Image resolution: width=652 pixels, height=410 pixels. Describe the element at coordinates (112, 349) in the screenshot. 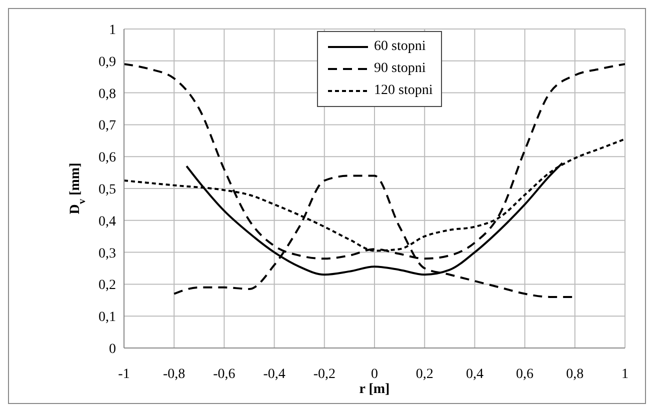

I see `y-tick-label: 0` at that location.